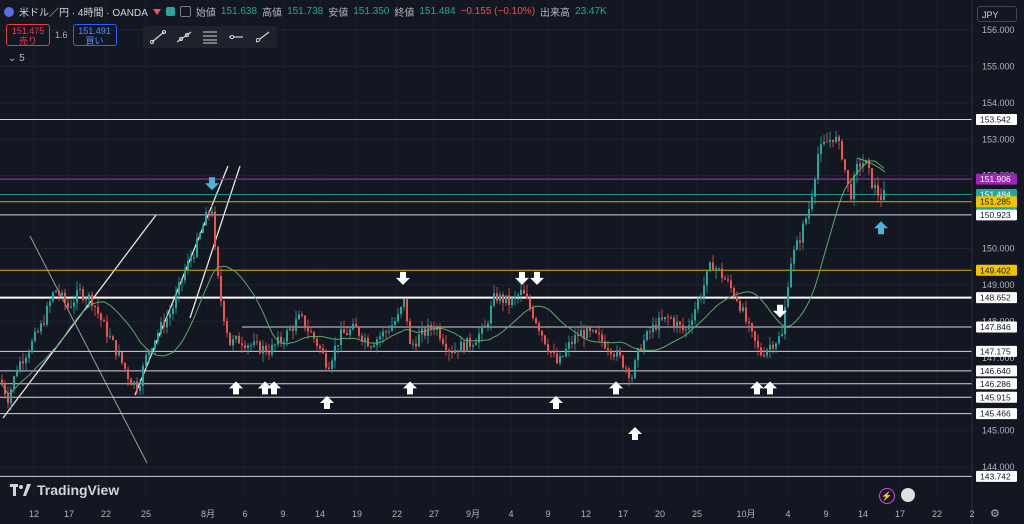 The height and width of the screenshot is (524, 1024). What do you see at coordinates (995, 194) in the screenshot?
I see `level-price-label: 151.484` at bounding box center [995, 194].